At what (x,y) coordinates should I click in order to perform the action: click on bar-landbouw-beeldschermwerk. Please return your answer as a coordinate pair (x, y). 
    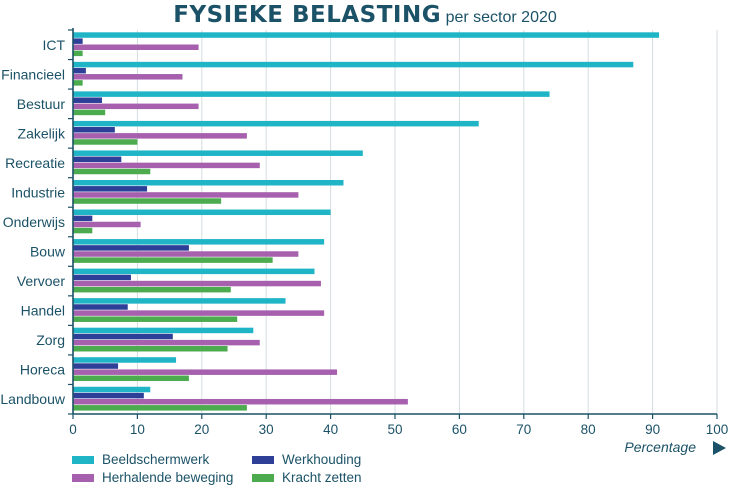
    Looking at the image, I should click on (112, 389).